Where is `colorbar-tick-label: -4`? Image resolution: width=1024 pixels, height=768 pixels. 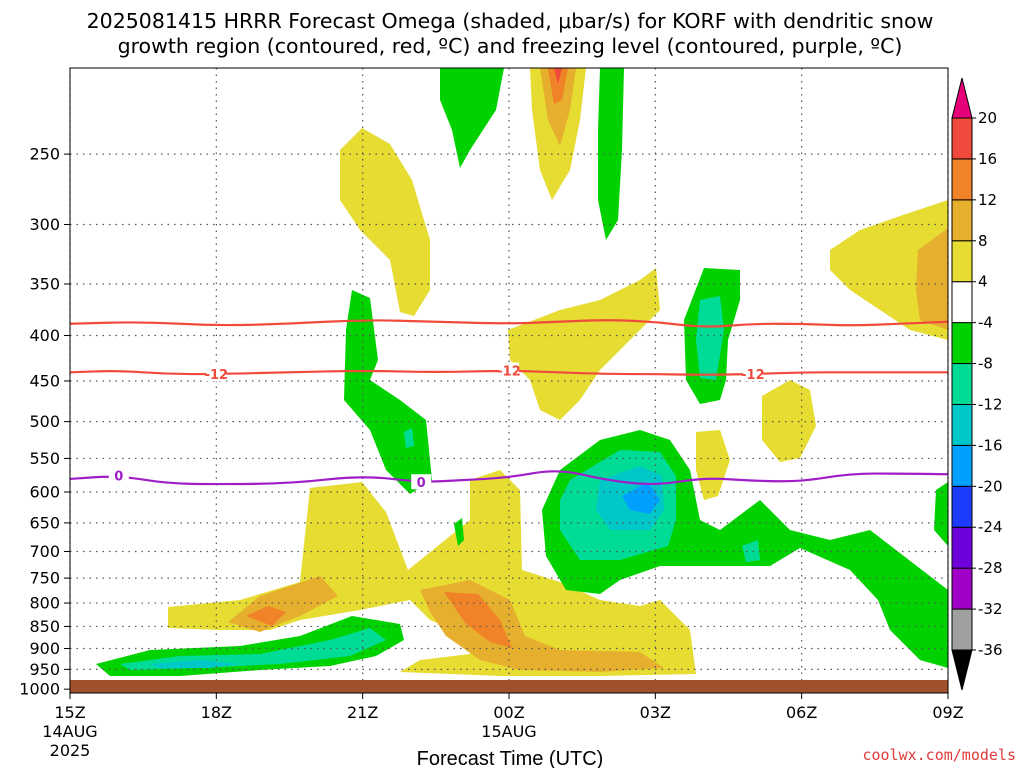
colorbar-tick-label: -4 is located at coordinates (985, 323).